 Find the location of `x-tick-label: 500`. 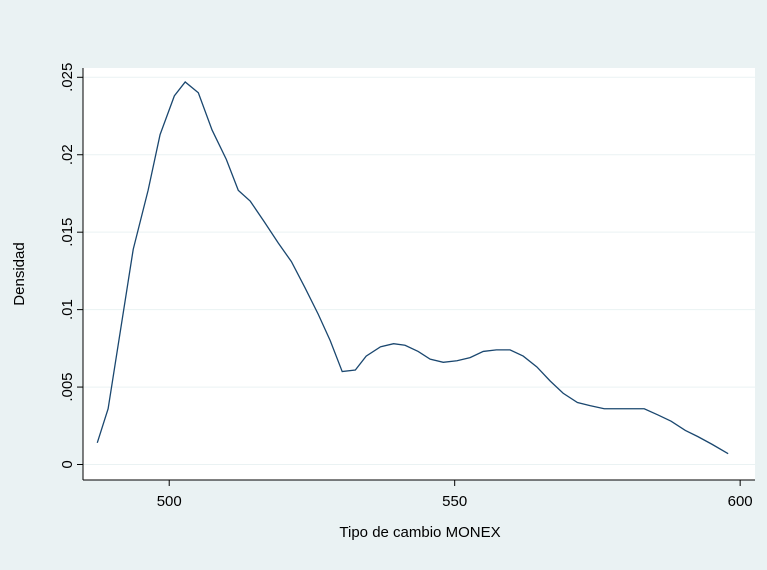

x-tick-label: 500 is located at coordinates (169, 501).